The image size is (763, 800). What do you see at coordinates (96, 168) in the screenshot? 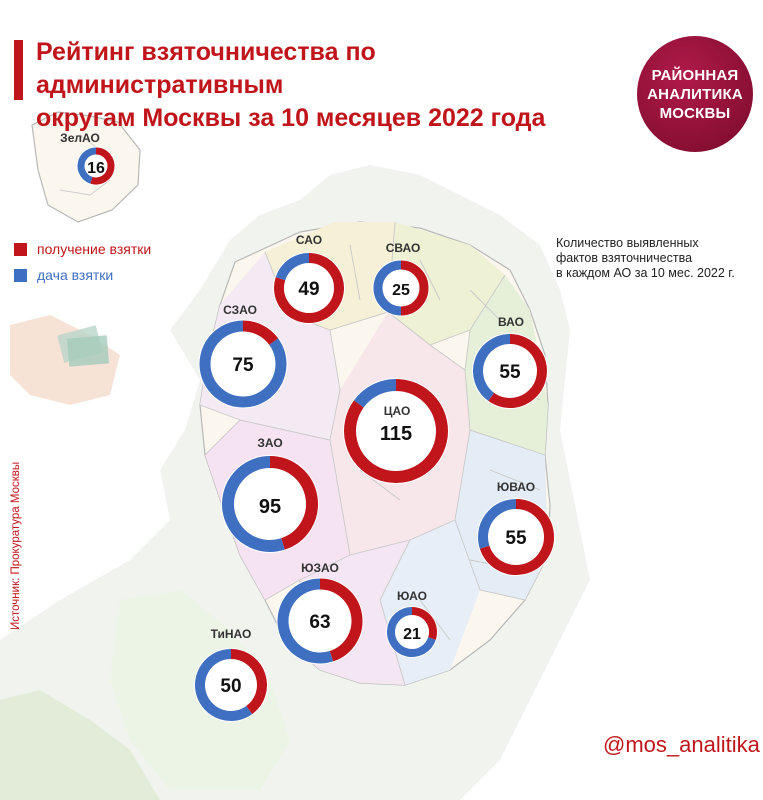
I see `donut-value-label: 16` at bounding box center [96, 168].